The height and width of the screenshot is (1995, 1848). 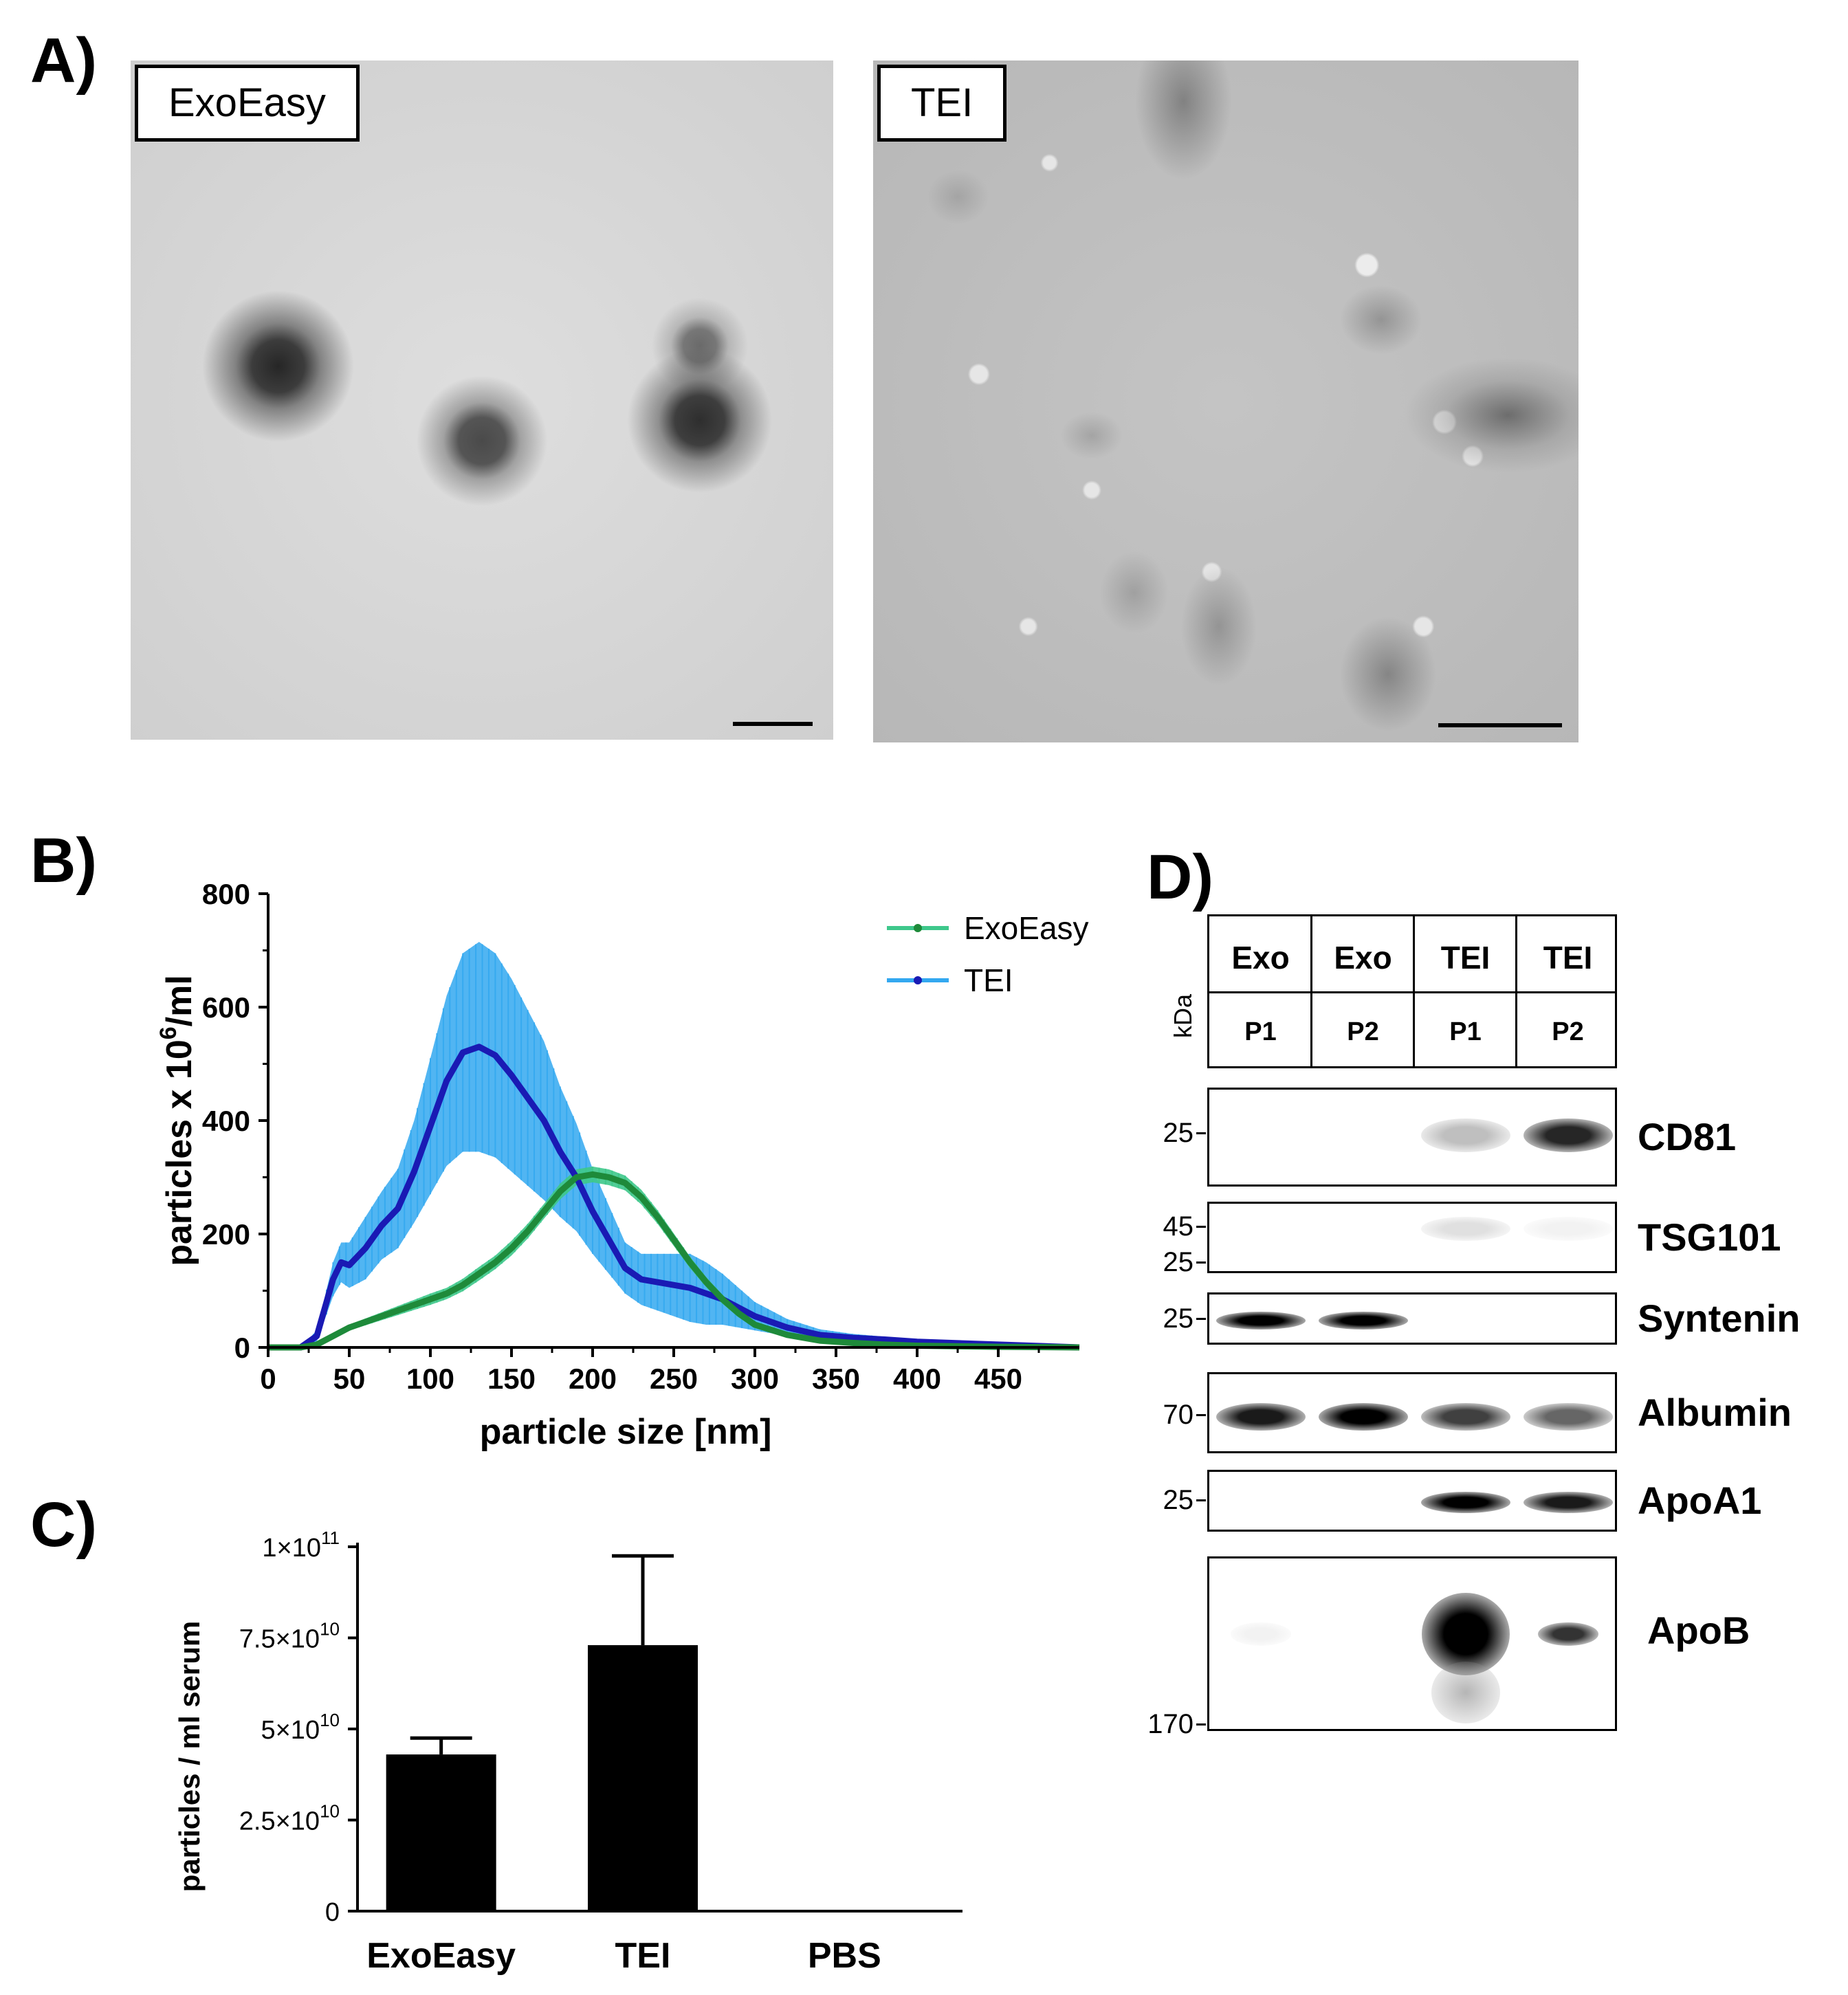 I want to click on x-tick-label: 0, so click(x=268, y=1379).